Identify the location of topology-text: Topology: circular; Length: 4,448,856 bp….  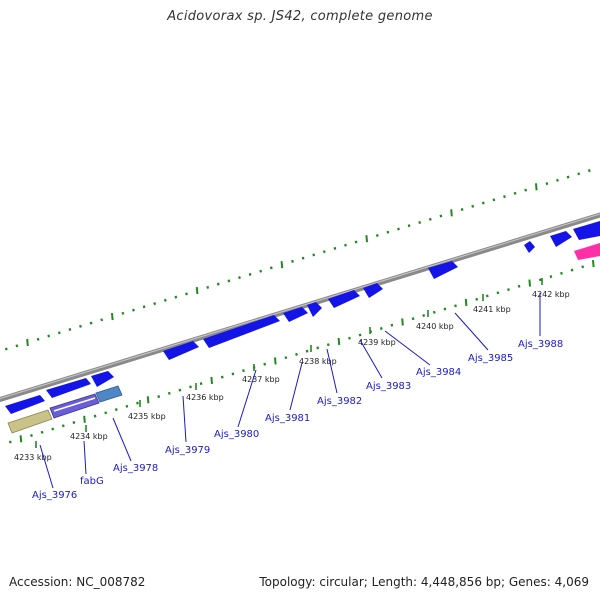
(424, 582).